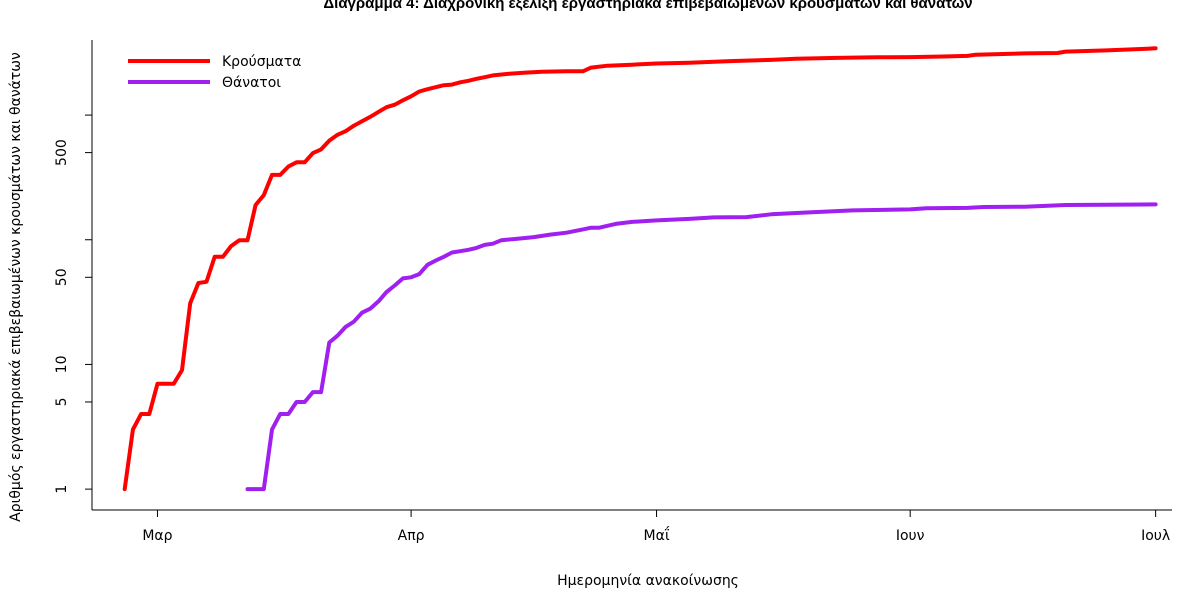 The width and height of the screenshot is (1204, 599). I want to click on y-tick-label: 5, so click(62, 402).